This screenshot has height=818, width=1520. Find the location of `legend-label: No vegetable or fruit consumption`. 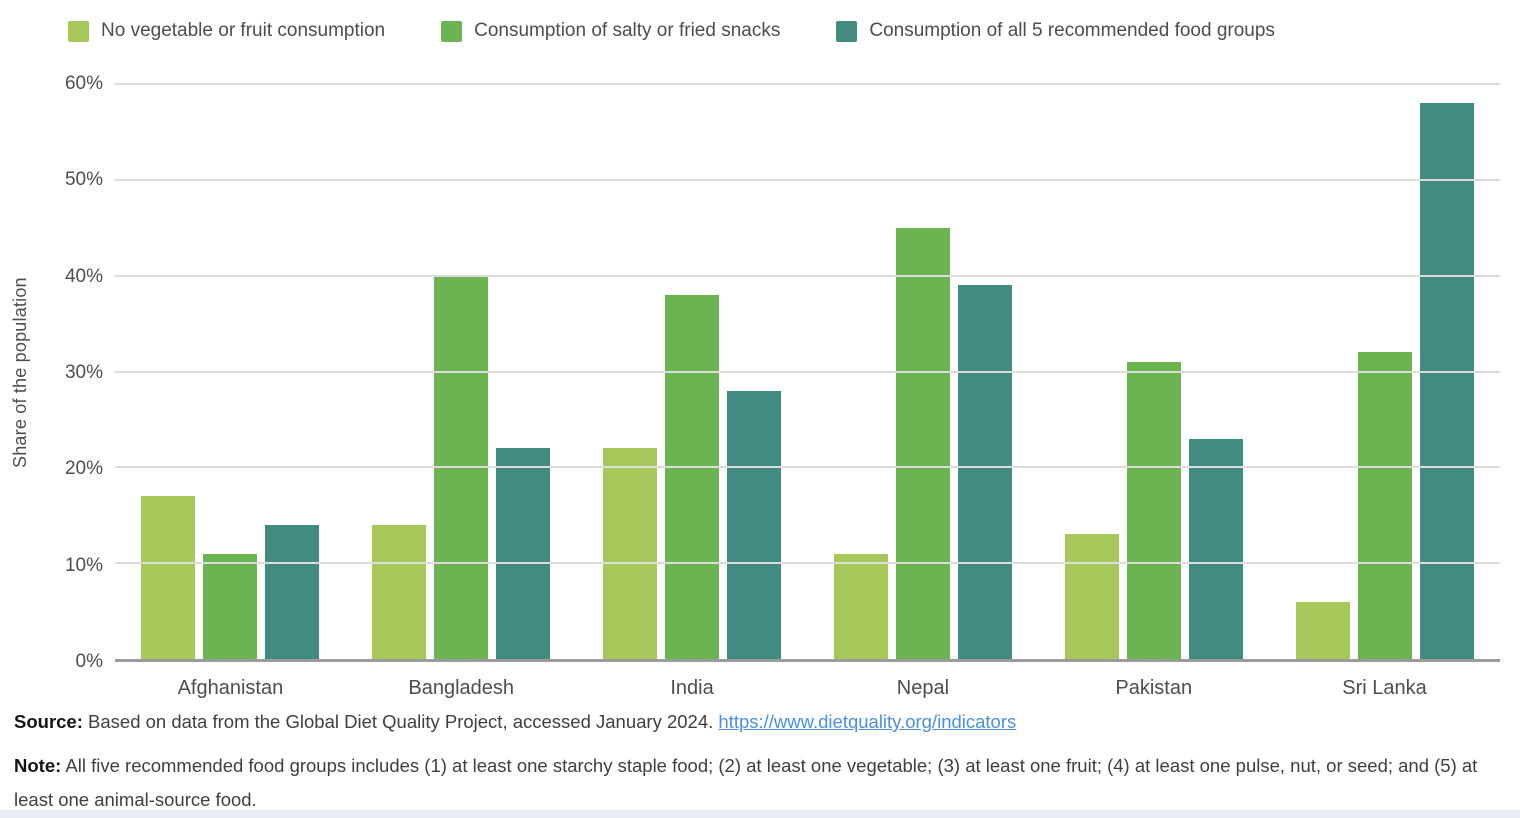

legend-label: No vegetable or fruit consumption is located at coordinates (243, 30).